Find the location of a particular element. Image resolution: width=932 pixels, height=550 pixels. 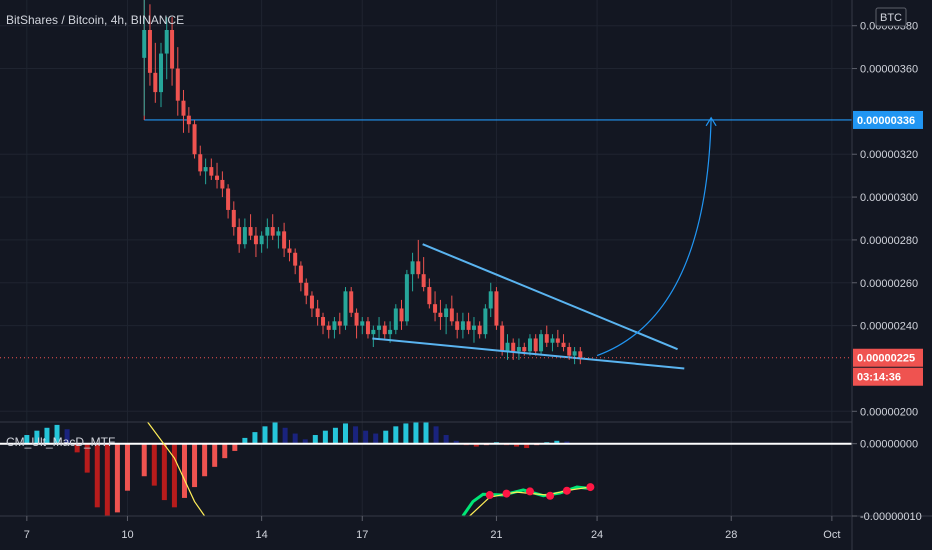

projection-arrow-curve is located at coordinates (654, 237).